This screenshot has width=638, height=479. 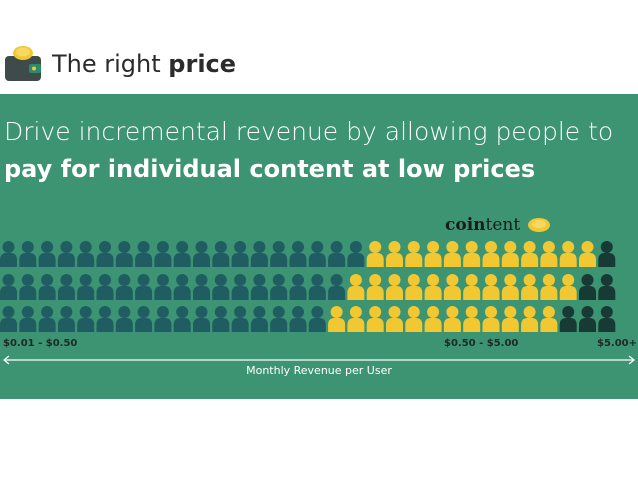 What do you see at coordinates (319, 370) in the screenshot?
I see `axis-label: Monthly Revenue per User` at bounding box center [319, 370].